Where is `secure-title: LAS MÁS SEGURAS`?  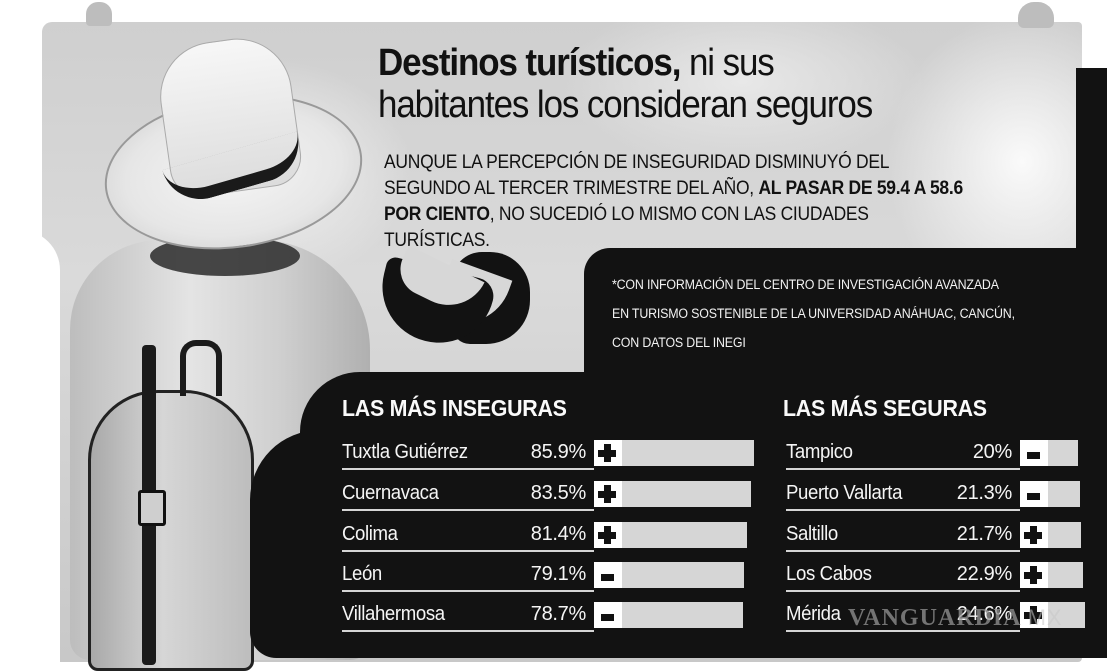
secure-title: LAS MÁS SEGURAS is located at coordinates (885, 408).